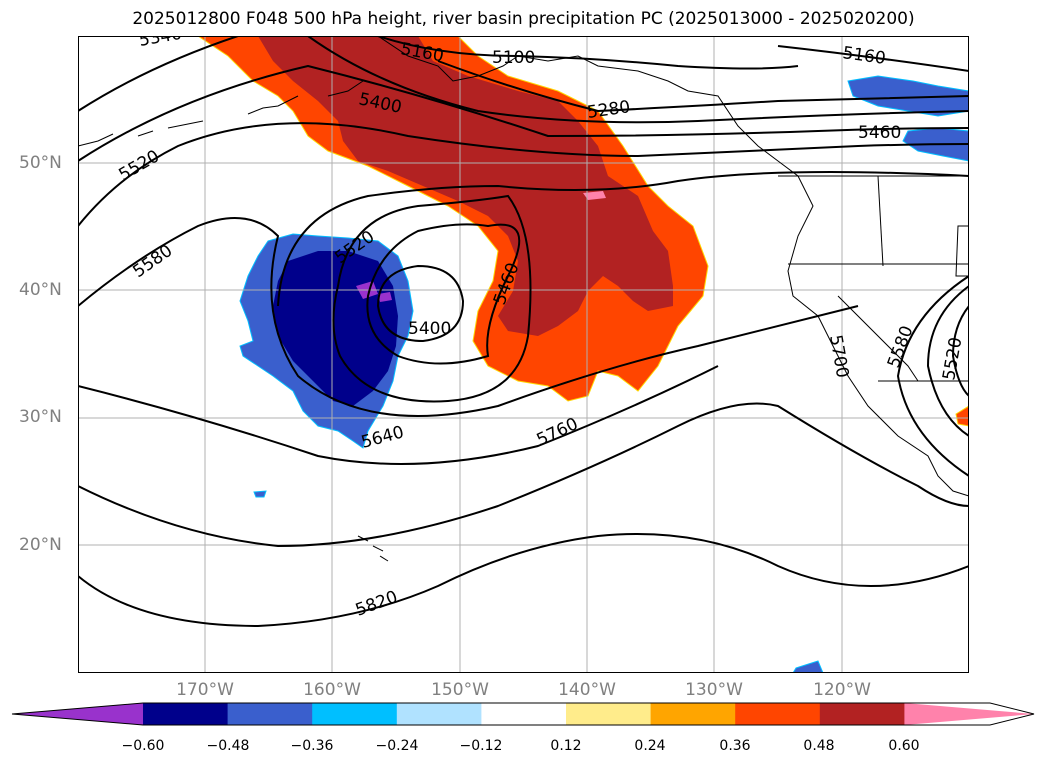  I want to click on lat-label: 30°N, so click(40, 417).